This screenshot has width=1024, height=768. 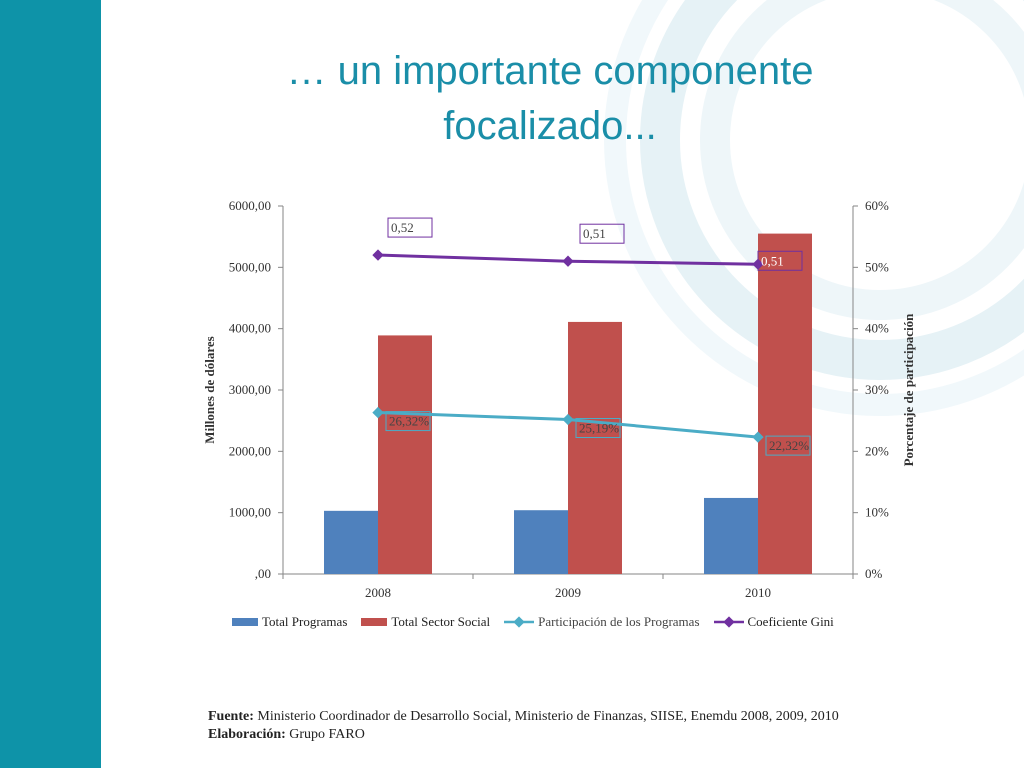 What do you see at coordinates (519, 622) in the screenshot?
I see `legend-swatch-participacion` at bounding box center [519, 622].